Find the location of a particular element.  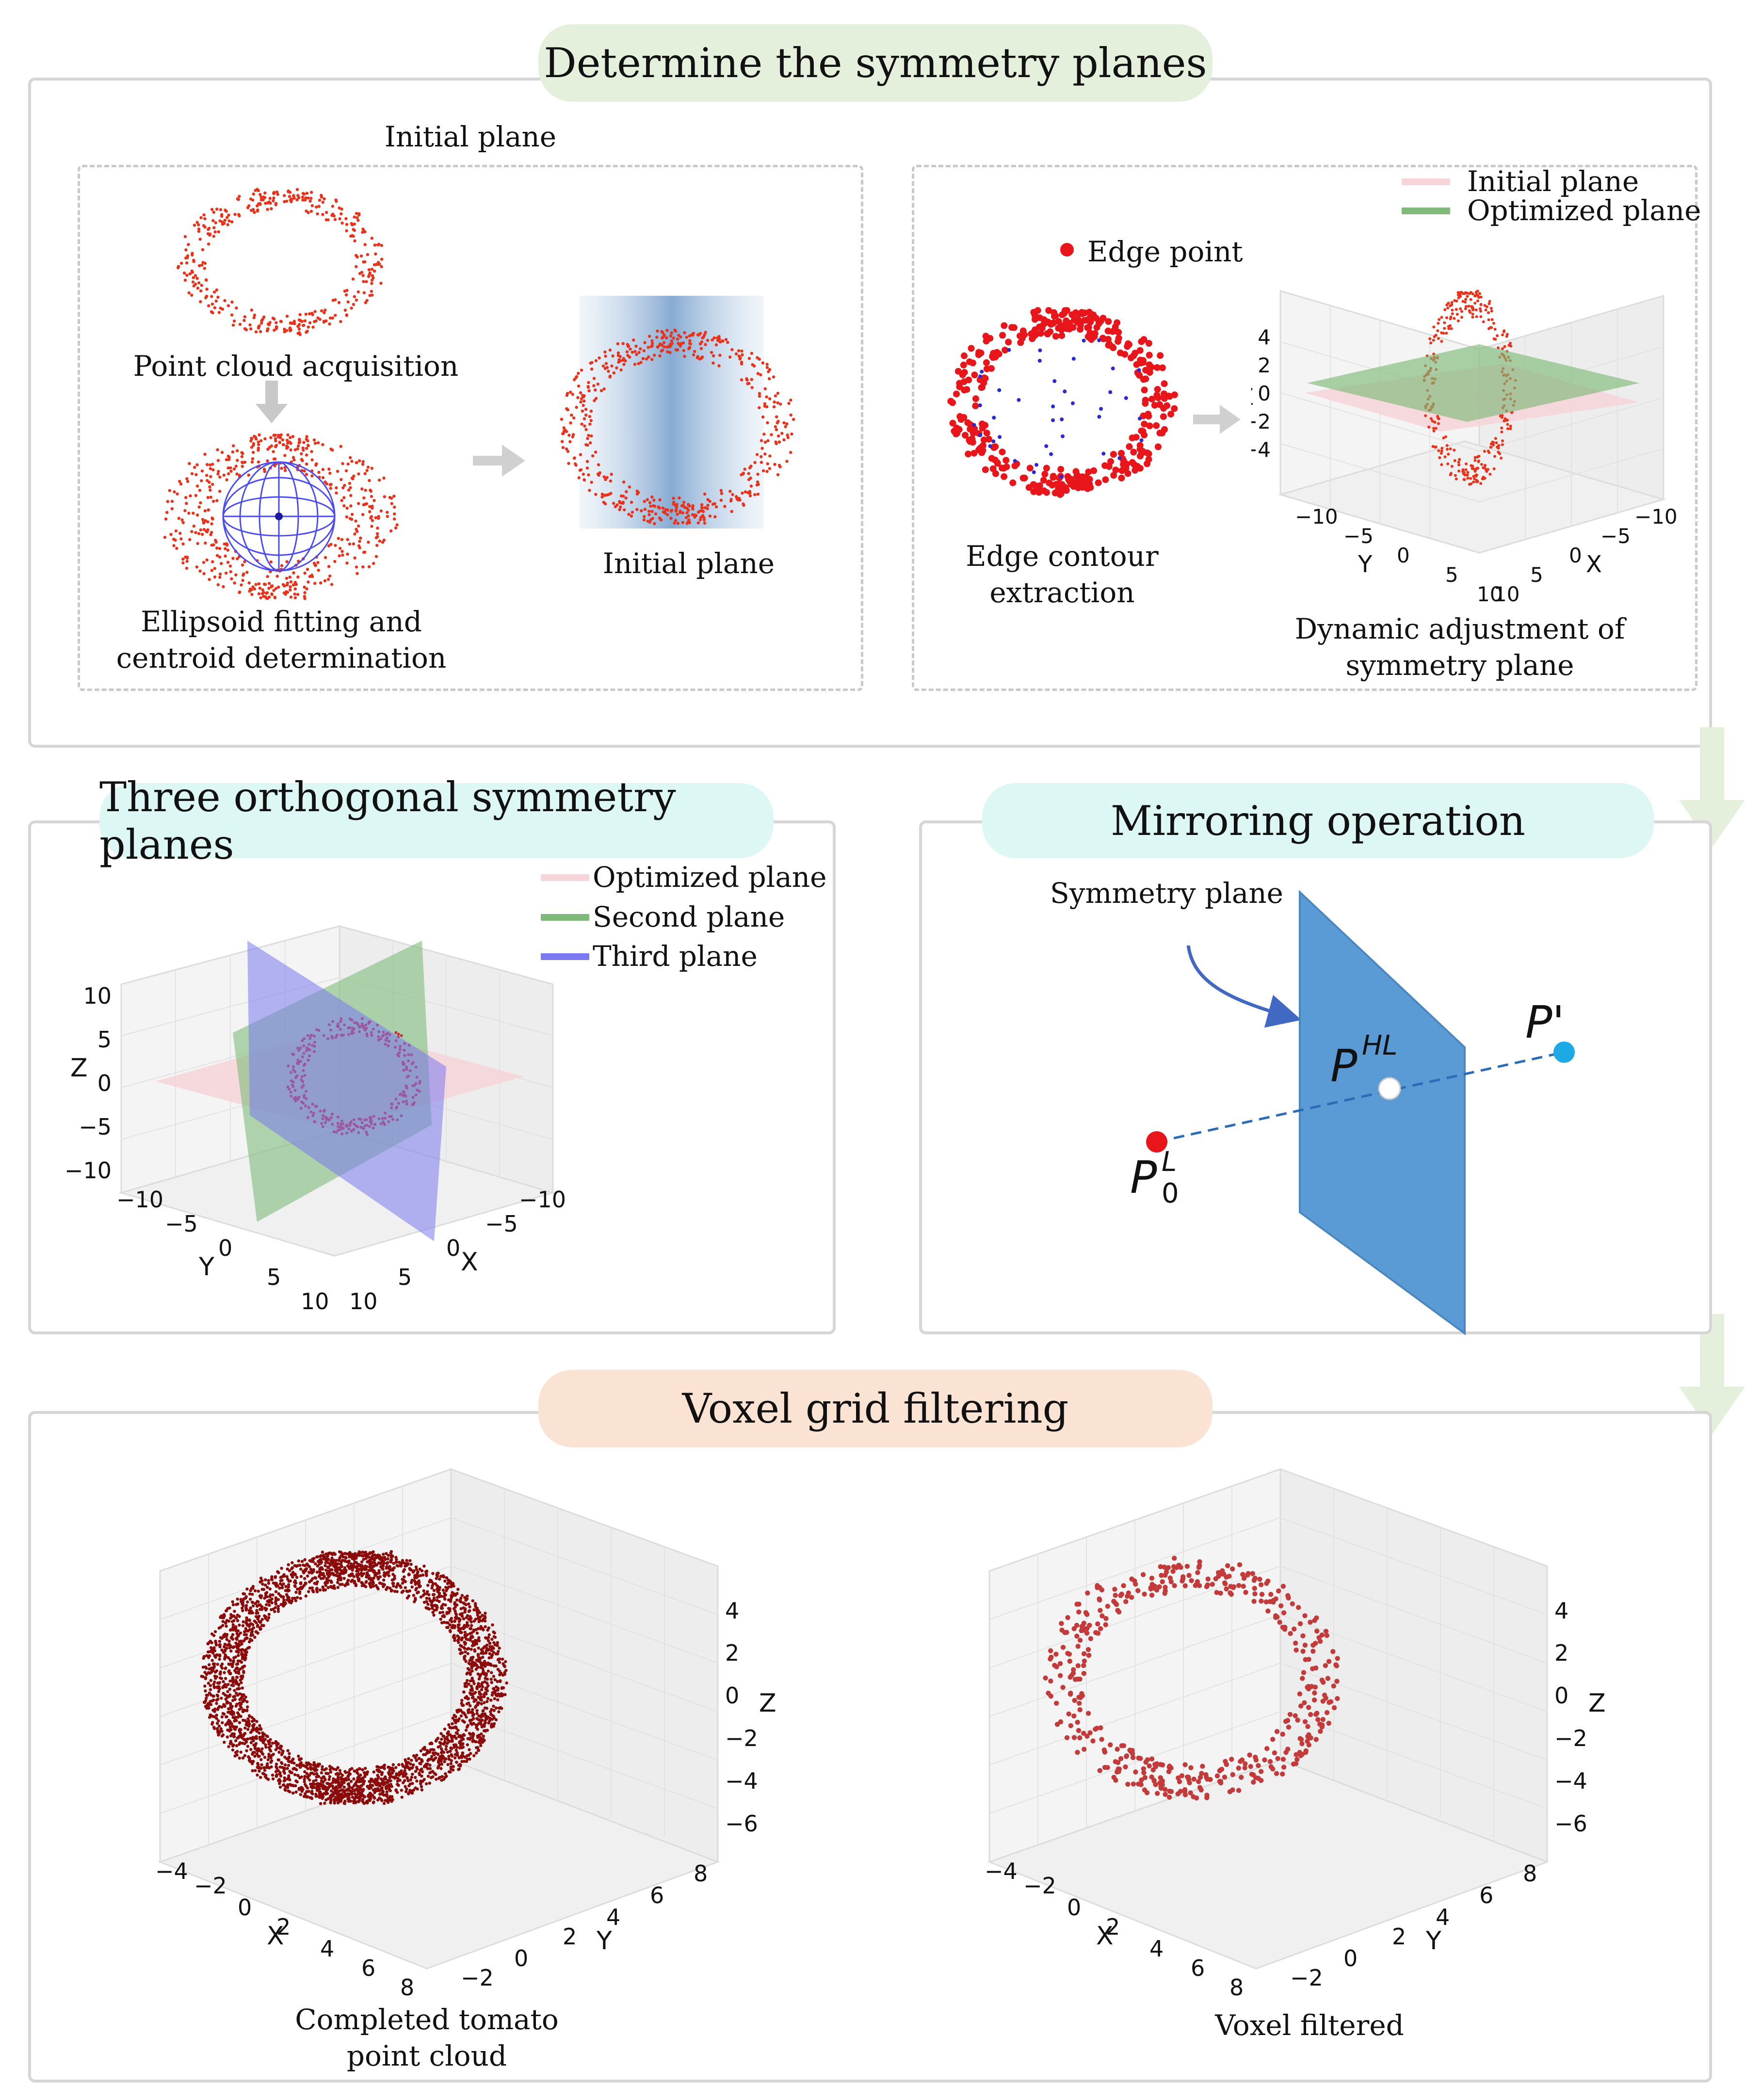

y-tick: −5 is located at coordinates (181, 1224).